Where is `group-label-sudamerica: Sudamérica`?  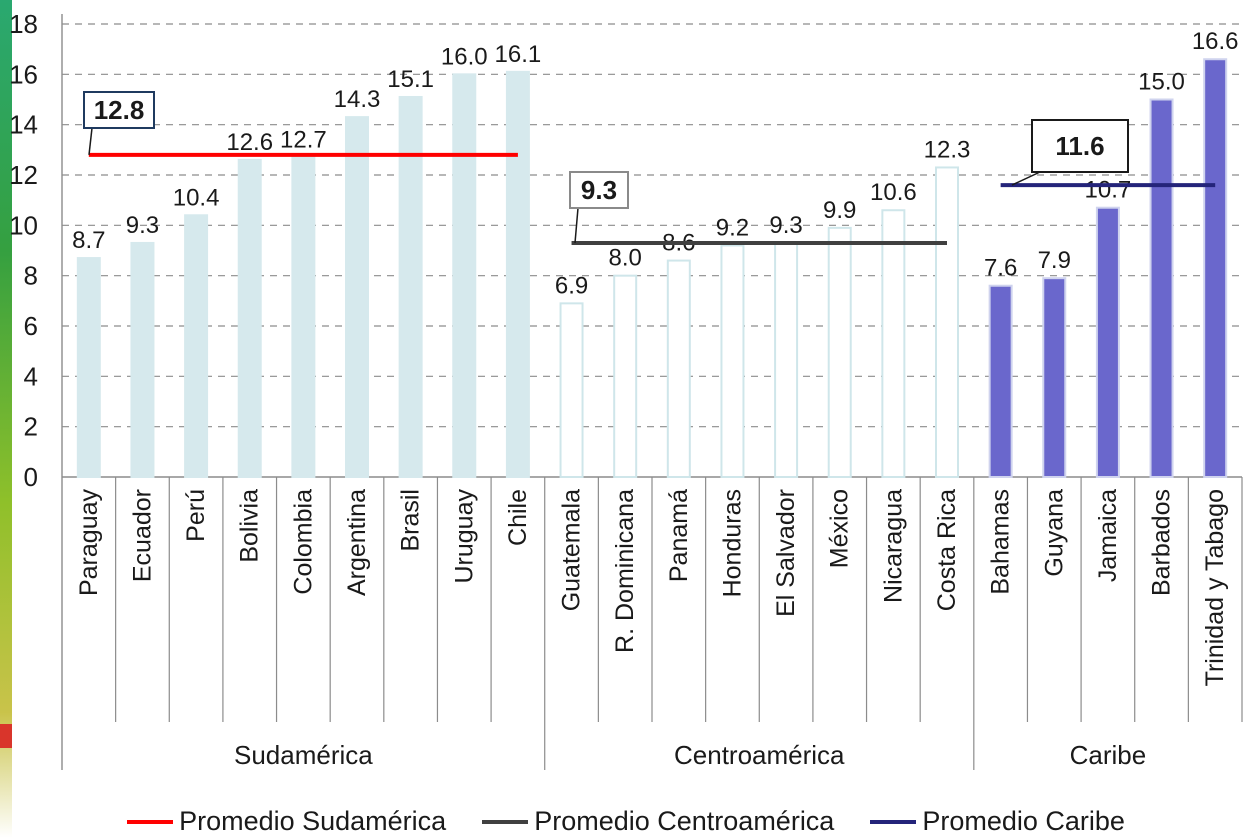
group-label-sudamerica: Sudamérica is located at coordinates (303, 755).